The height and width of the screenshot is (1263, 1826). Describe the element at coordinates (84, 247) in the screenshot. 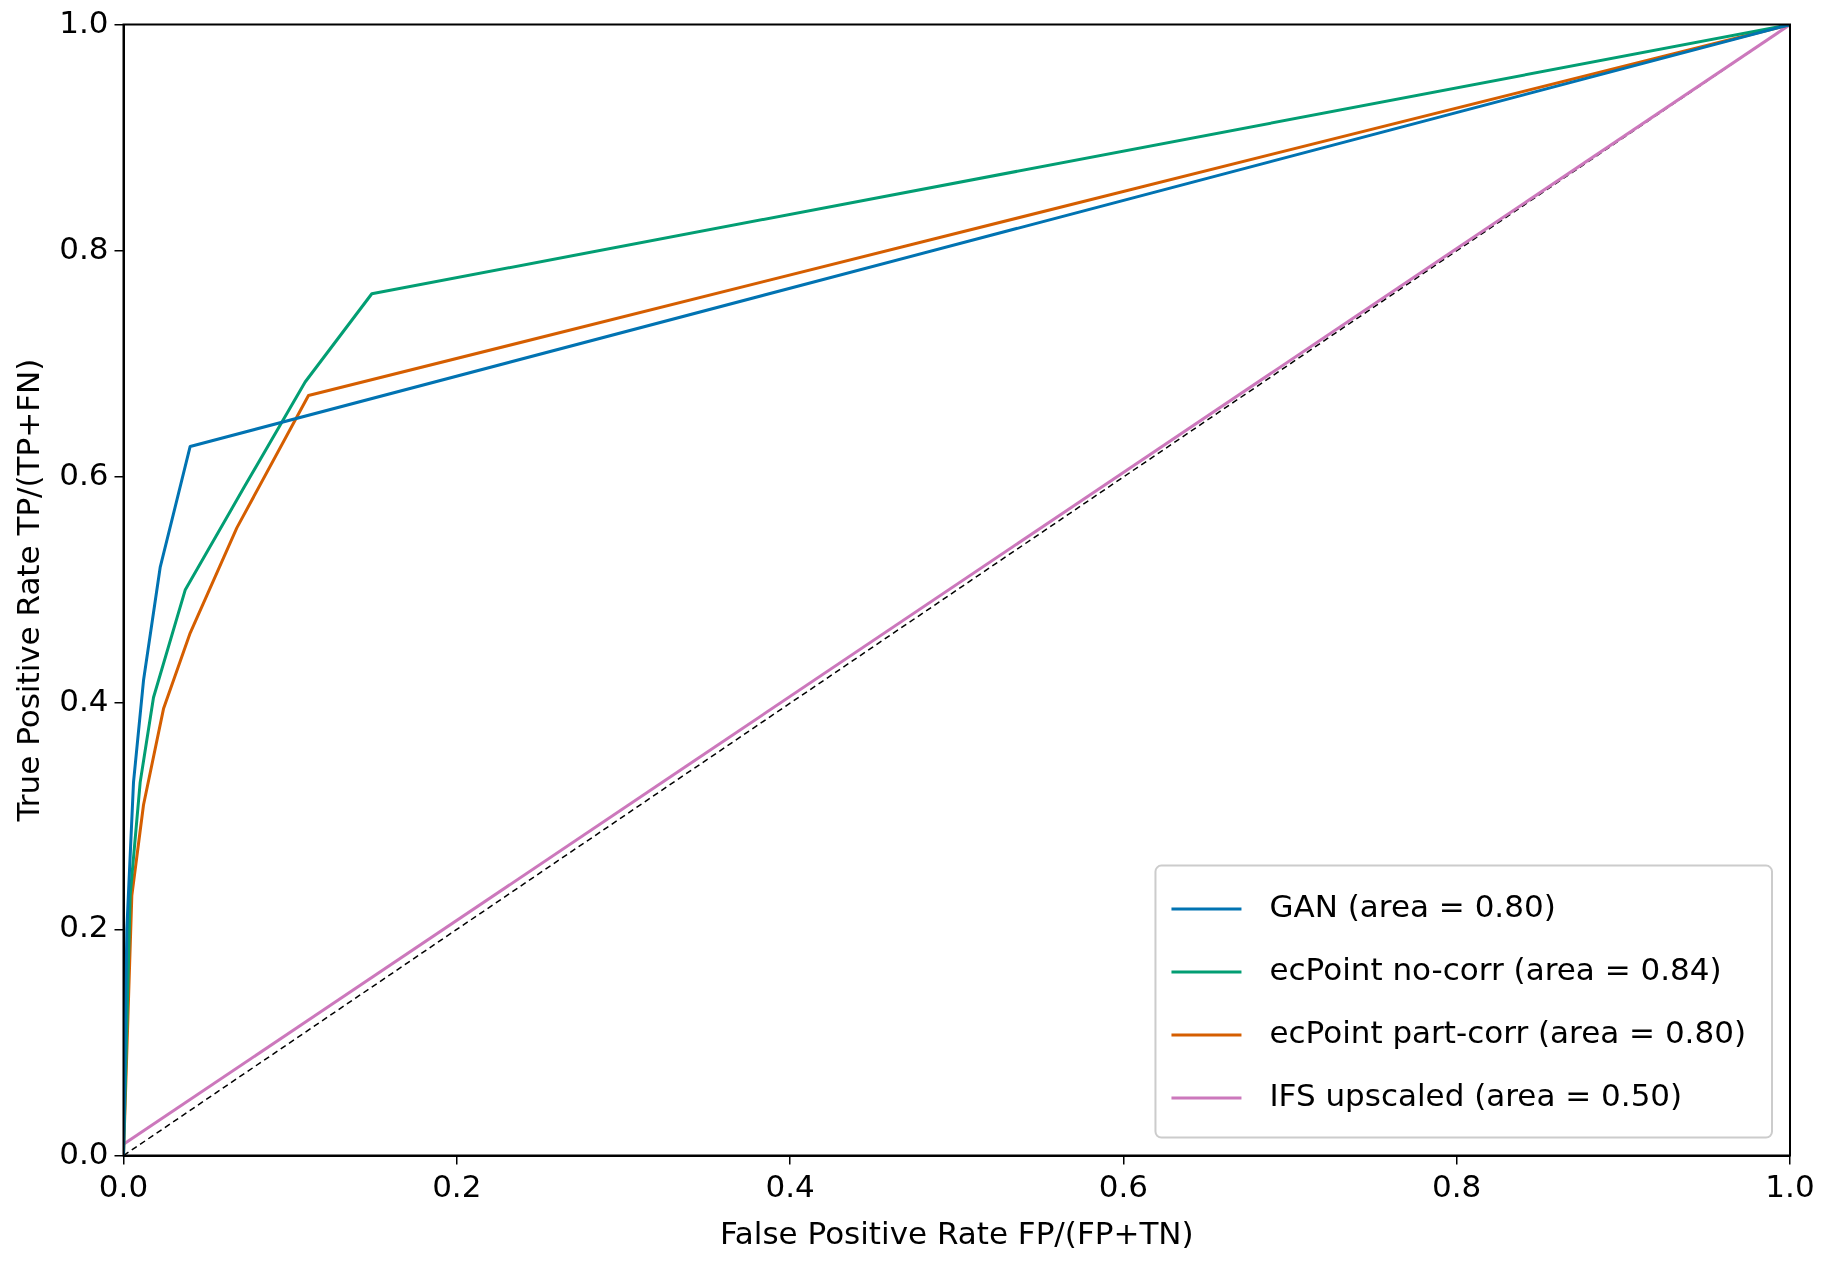

I see `y-tick-label: 0.8` at that location.